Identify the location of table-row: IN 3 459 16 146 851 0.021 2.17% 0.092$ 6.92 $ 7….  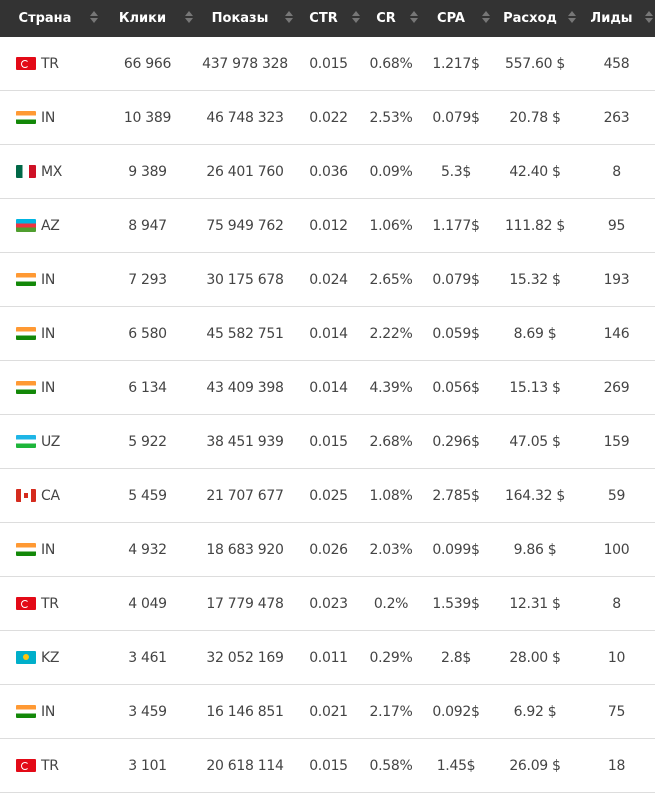
(327, 711).